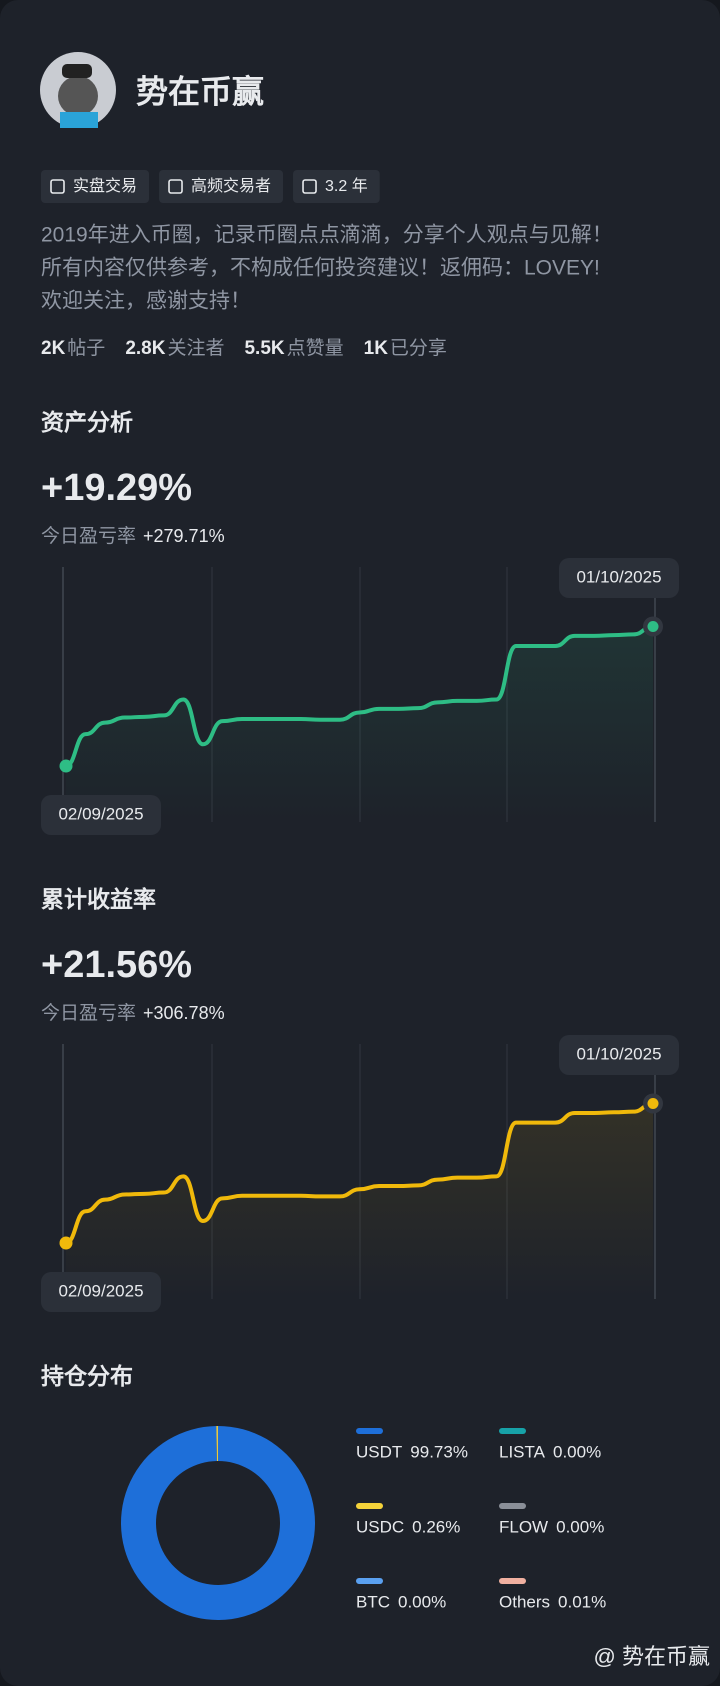 The width and height of the screenshot is (720, 1686). I want to click on section-title: 资产分析, so click(87, 422).